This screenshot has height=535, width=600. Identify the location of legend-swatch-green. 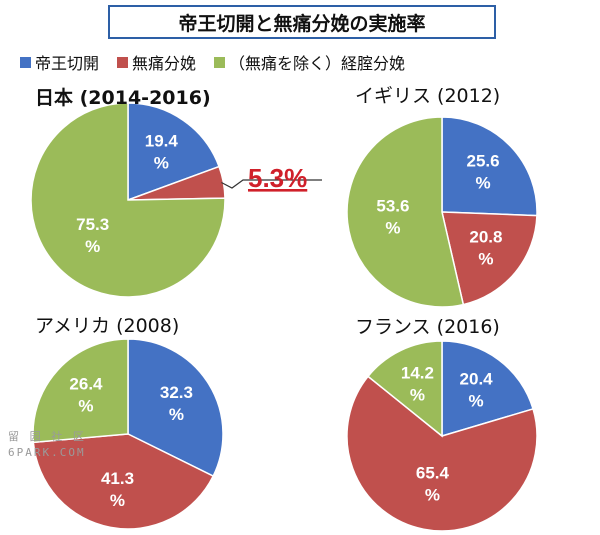
(220, 62).